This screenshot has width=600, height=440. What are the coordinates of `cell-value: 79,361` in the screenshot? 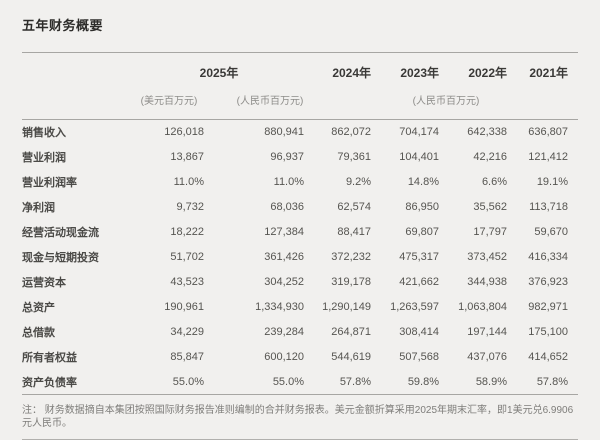 It's located at (354, 157).